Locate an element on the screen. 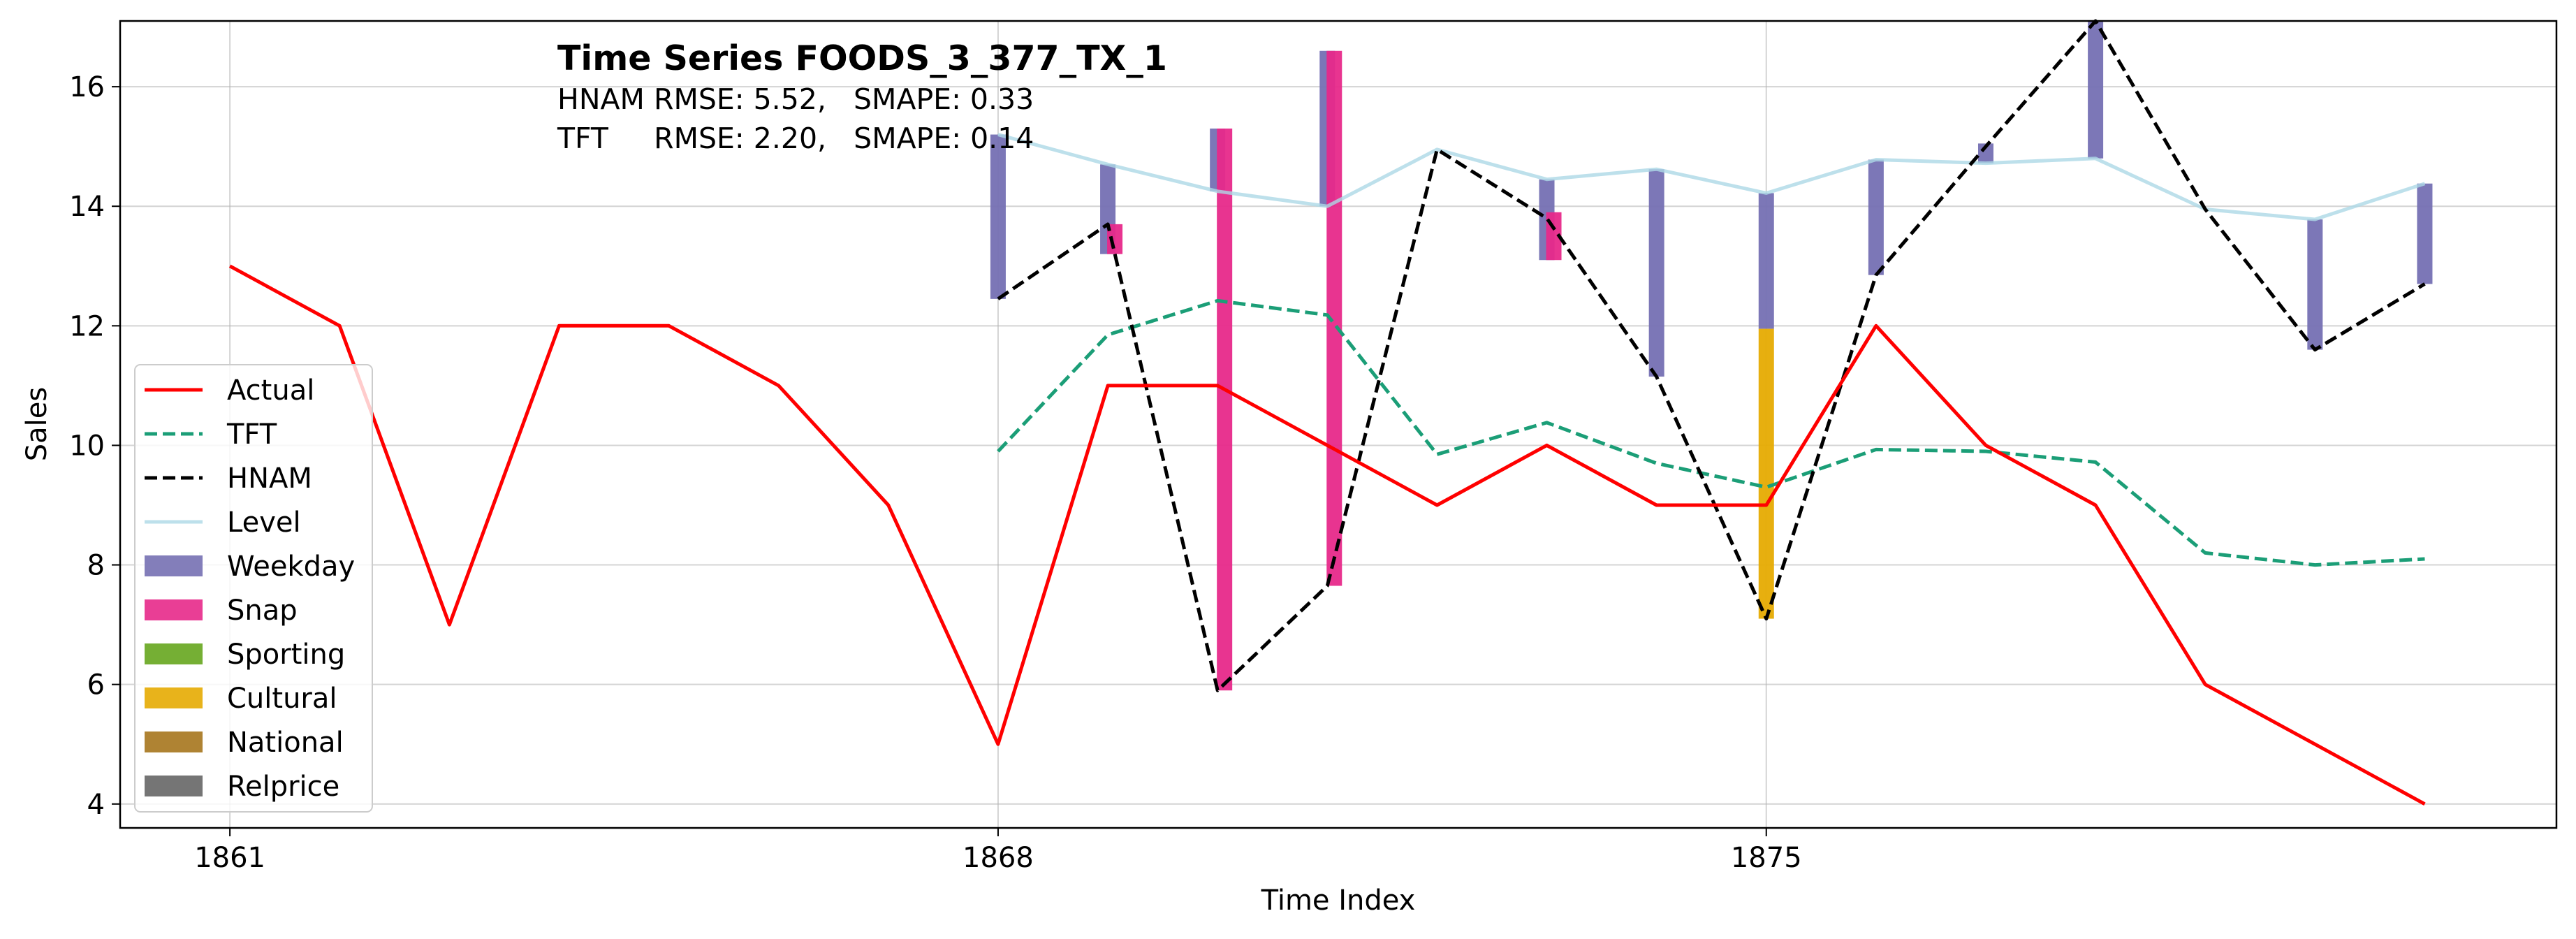 The width and height of the screenshot is (2576, 939). y-axis-label: Sales is located at coordinates (37, 424).